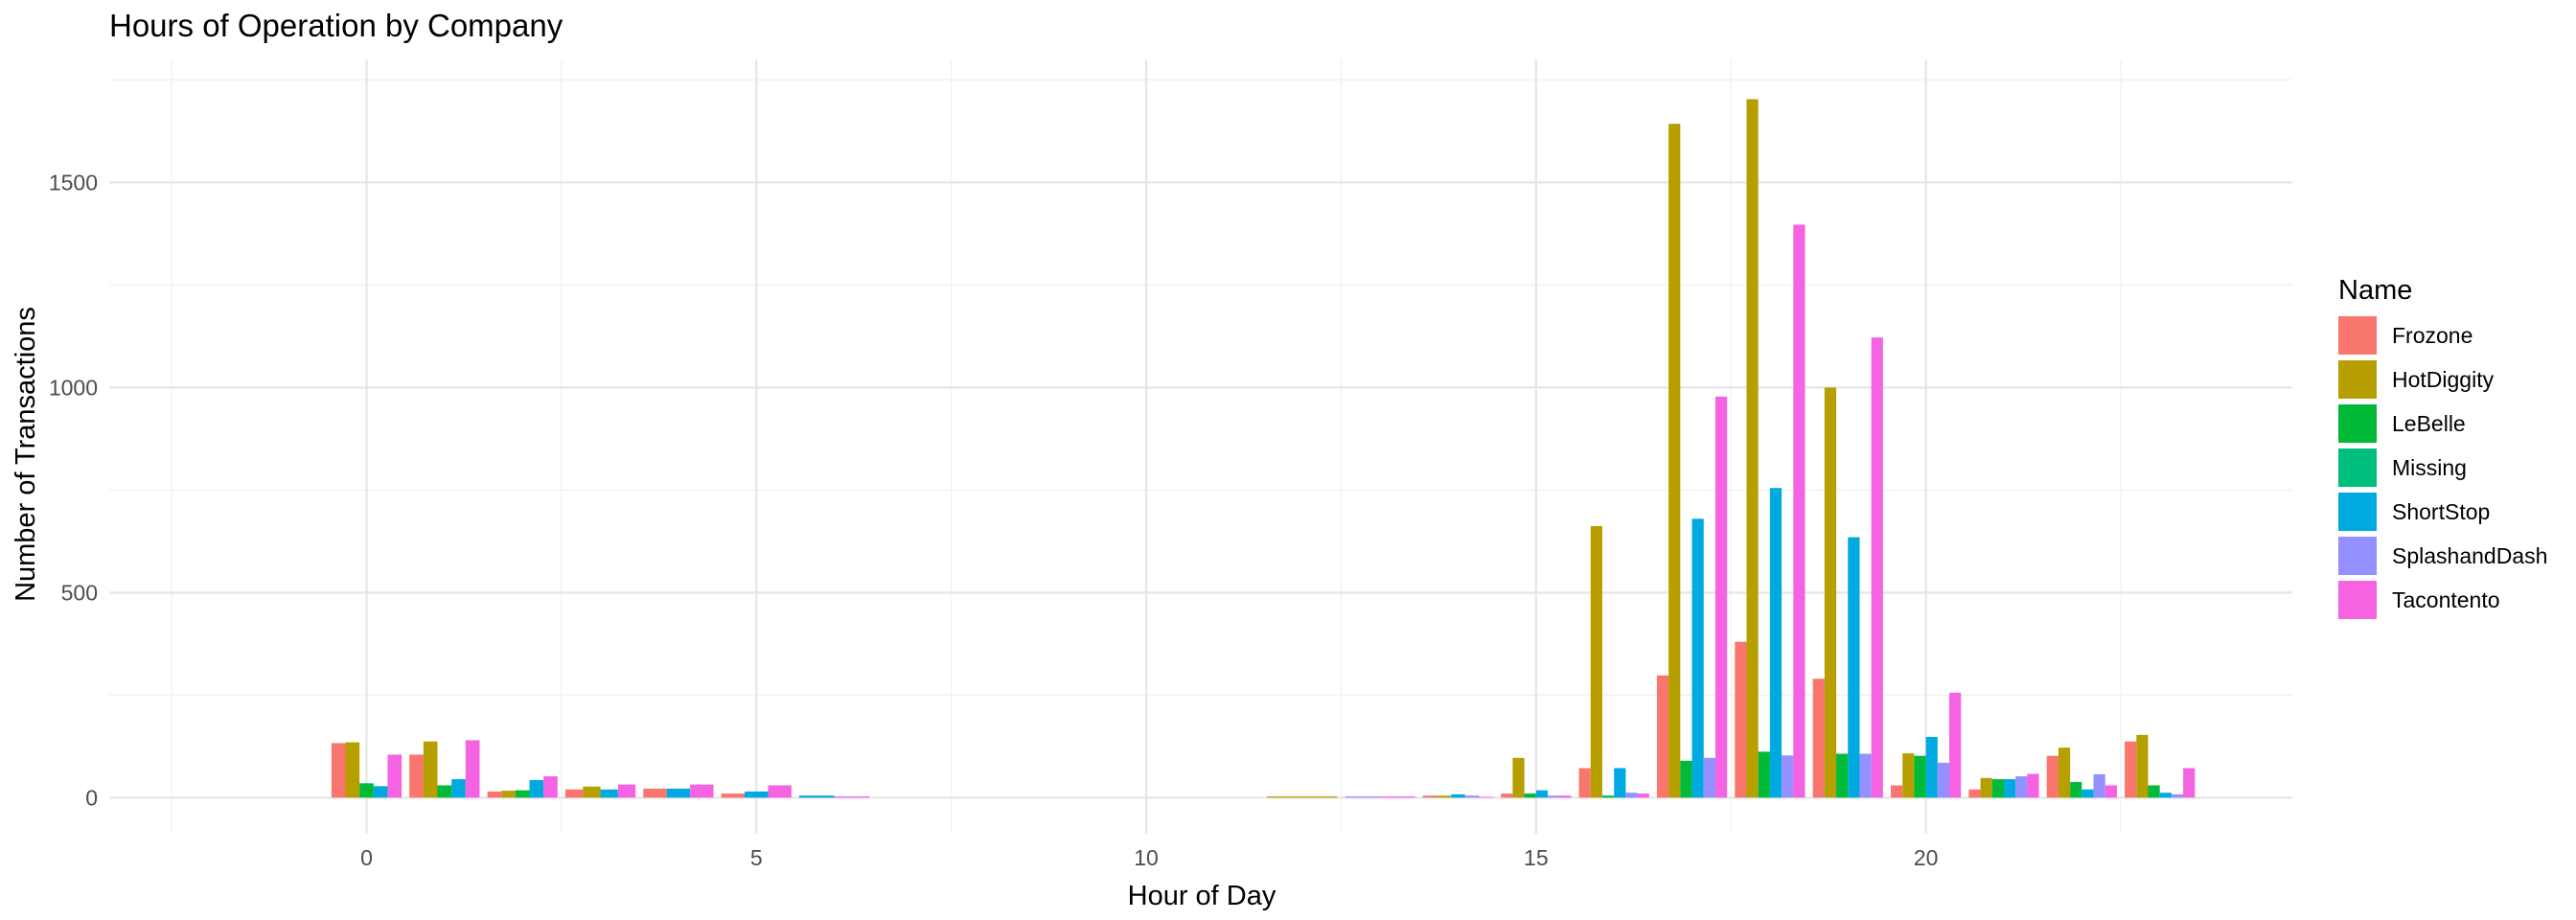 Image resolution: width=2576 pixels, height=920 pixels. I want to click on y-tick-label: 500, so click(79, 592).